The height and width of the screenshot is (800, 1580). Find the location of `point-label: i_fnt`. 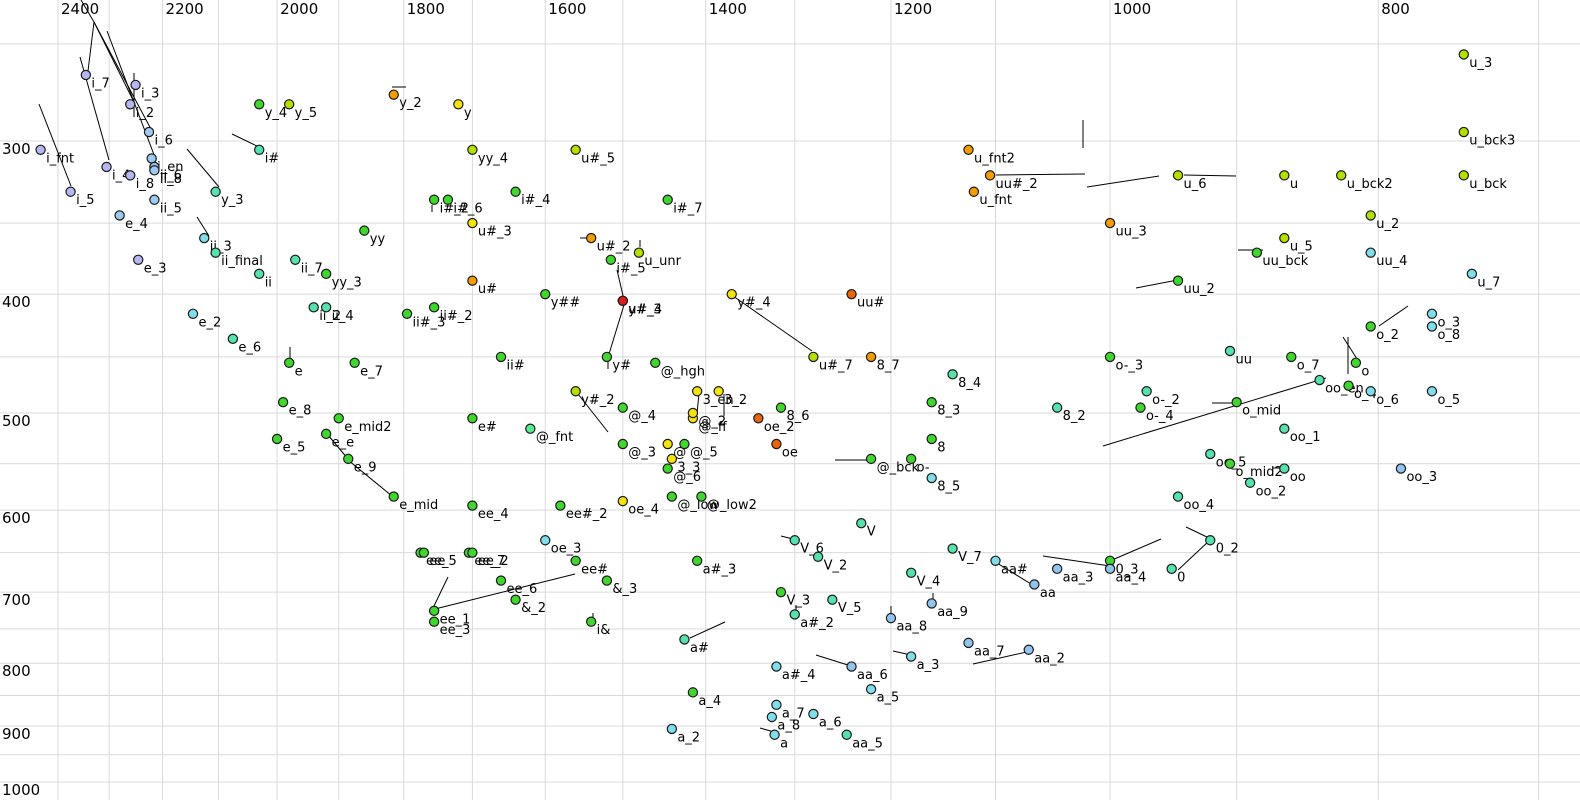

point-label: i_fnt is located at coordinates (60, 158).